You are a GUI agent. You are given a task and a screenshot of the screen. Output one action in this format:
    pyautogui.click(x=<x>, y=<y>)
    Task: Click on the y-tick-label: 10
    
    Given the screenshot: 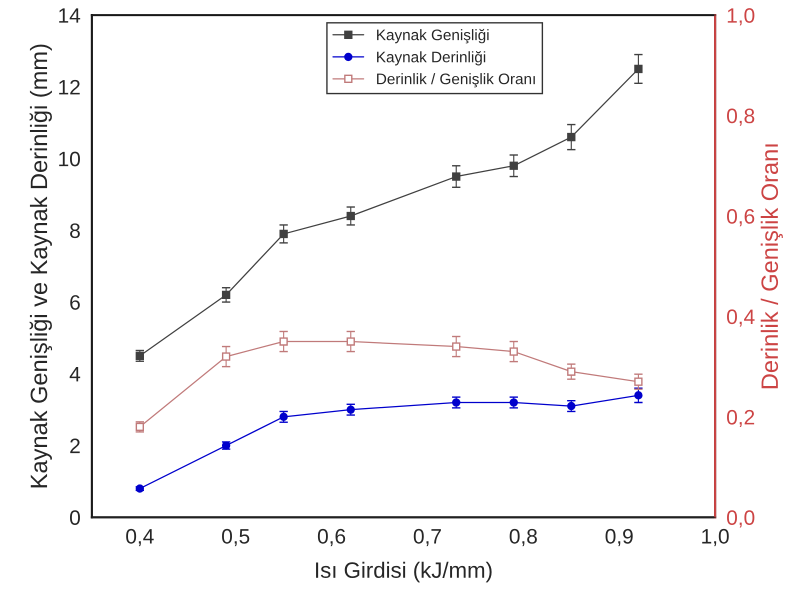 What is the action you would take?
    pyautogui.click(x=69, y=159)
    